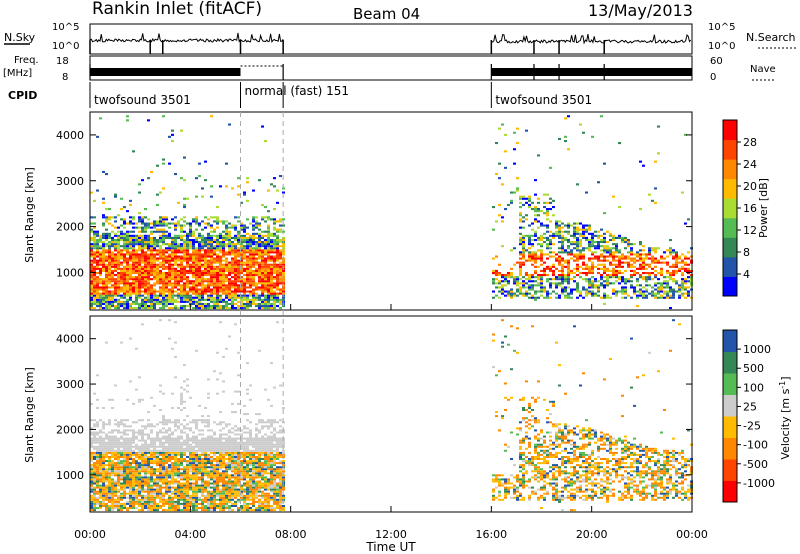 The height and width of the screenshot is (554, 800). I want to click on nave-tick-top: 60, so click(716, 61).